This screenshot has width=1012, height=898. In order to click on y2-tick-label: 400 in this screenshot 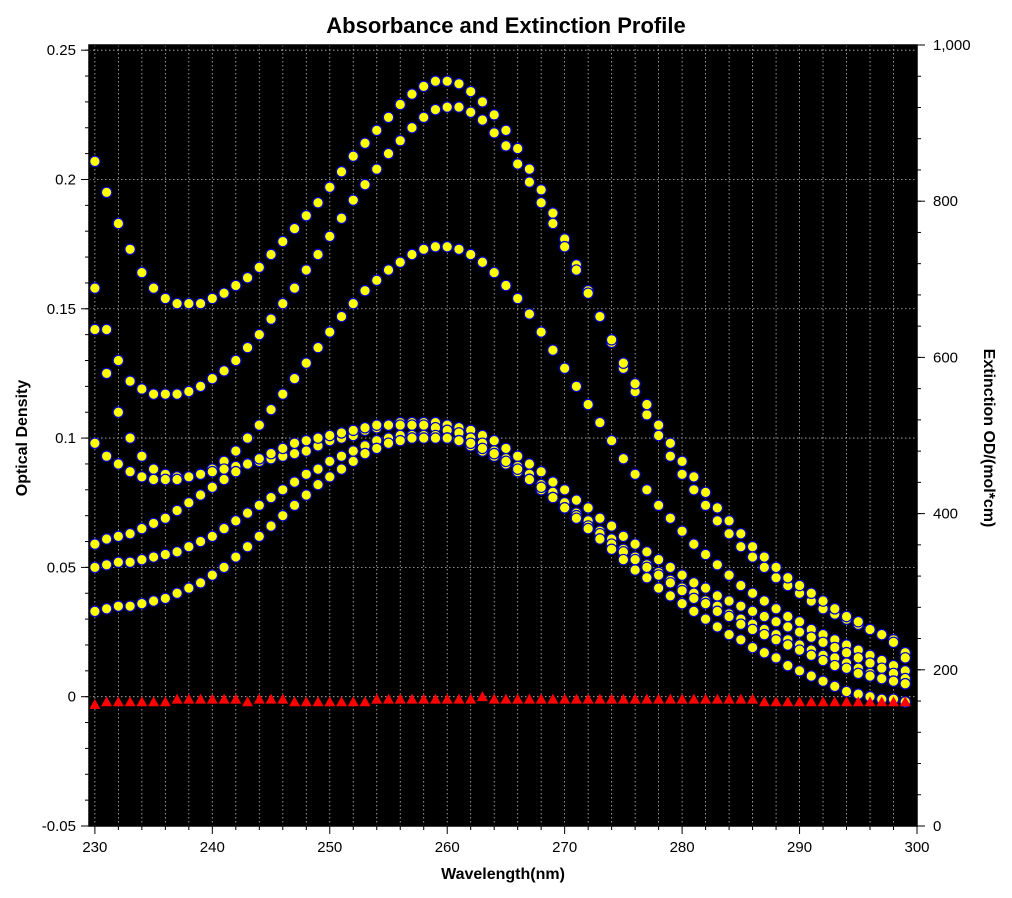, I will do `click(945, 514)`.